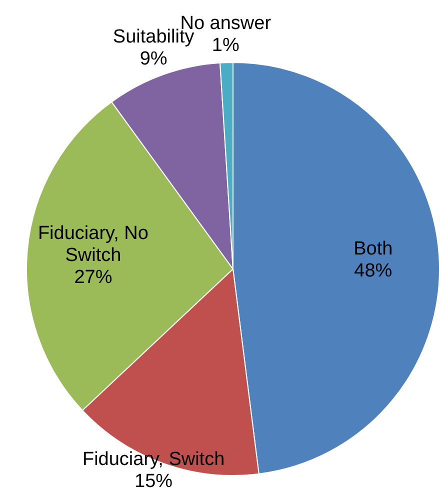 This screenshot has width=440, height=495. What do you see at coordinates (93, 244) in the screenshot?
I see `slice-label: Fiduciary, No Switch` at bounding box center [93, 244].